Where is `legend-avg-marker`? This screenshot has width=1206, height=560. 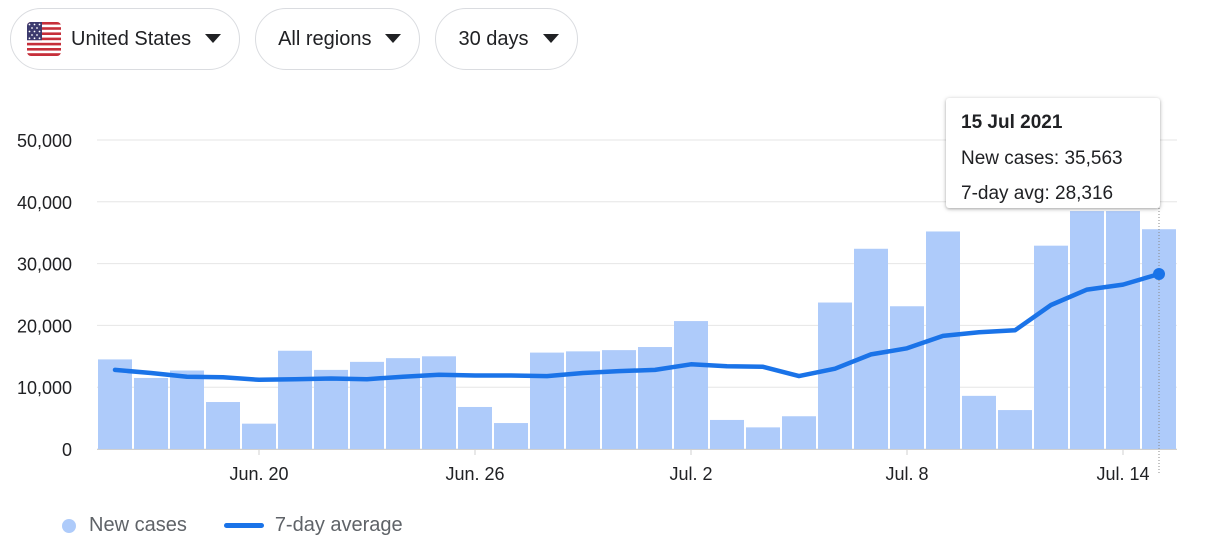 legend-avg-marker is located at coordinates (243, 525).